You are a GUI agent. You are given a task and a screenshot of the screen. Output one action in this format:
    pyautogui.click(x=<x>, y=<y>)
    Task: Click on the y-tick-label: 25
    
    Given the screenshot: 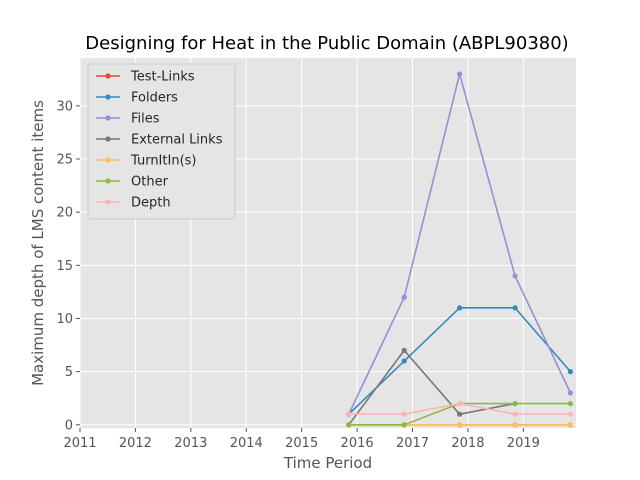 What is the action you would take?
    pyautogui.click(x=64, y=160)
    